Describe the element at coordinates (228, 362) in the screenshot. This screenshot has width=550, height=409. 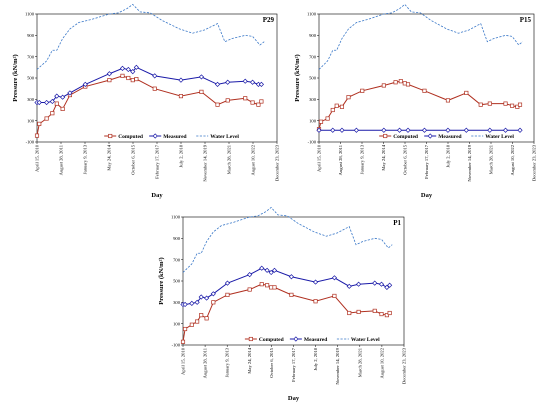
I see `x-tick-label: January 9, 2013` at that location.